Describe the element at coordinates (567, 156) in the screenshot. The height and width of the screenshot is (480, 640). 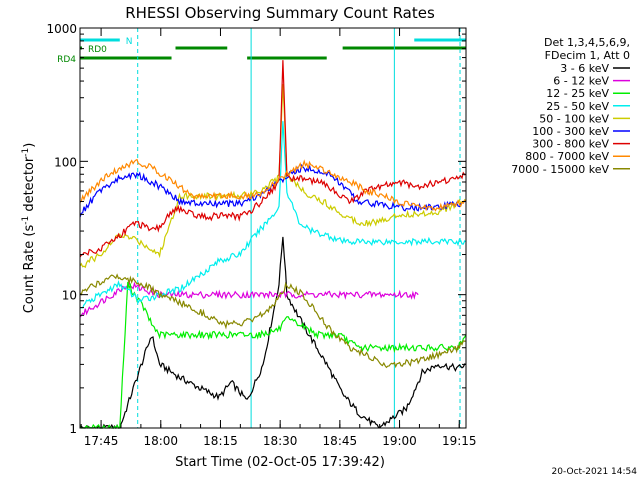
I see `legend-label-7: 800 - 7000 keV` at that location.